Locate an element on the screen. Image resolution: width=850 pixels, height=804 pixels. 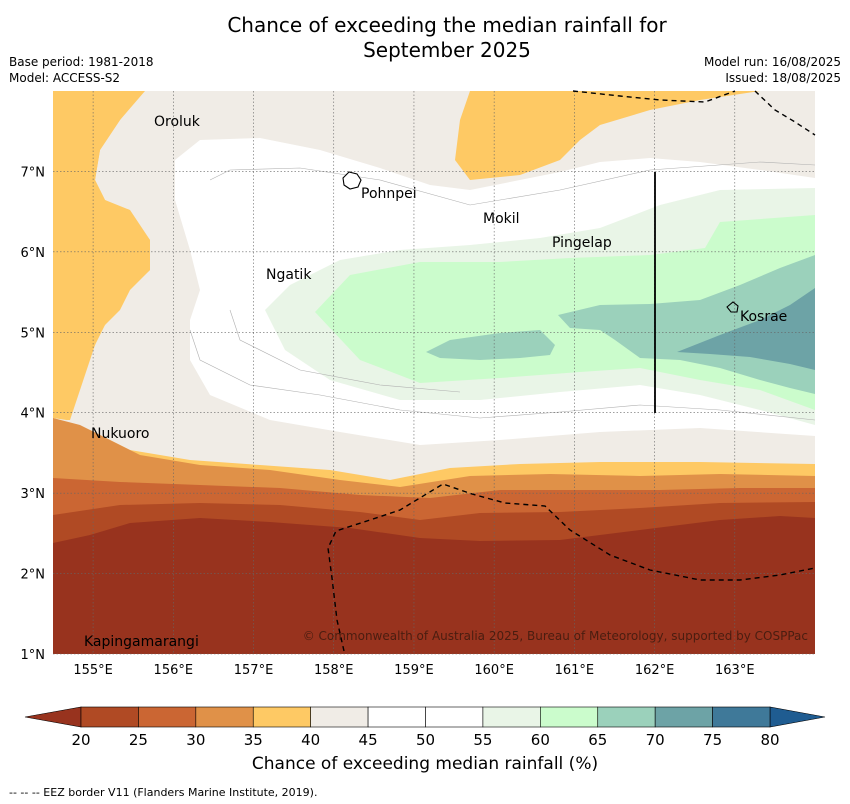
lat-tick-label: 2°N is located at coordinates (33, 575).